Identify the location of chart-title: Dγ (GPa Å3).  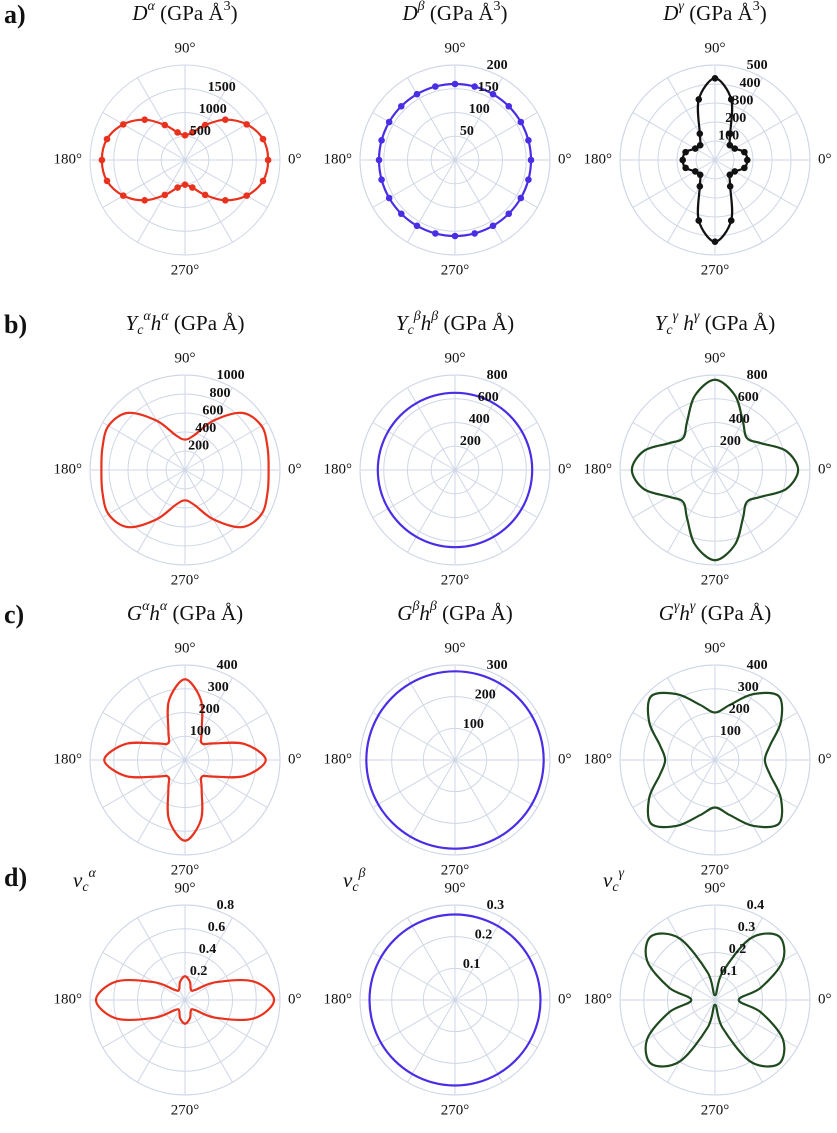
(714, 12).